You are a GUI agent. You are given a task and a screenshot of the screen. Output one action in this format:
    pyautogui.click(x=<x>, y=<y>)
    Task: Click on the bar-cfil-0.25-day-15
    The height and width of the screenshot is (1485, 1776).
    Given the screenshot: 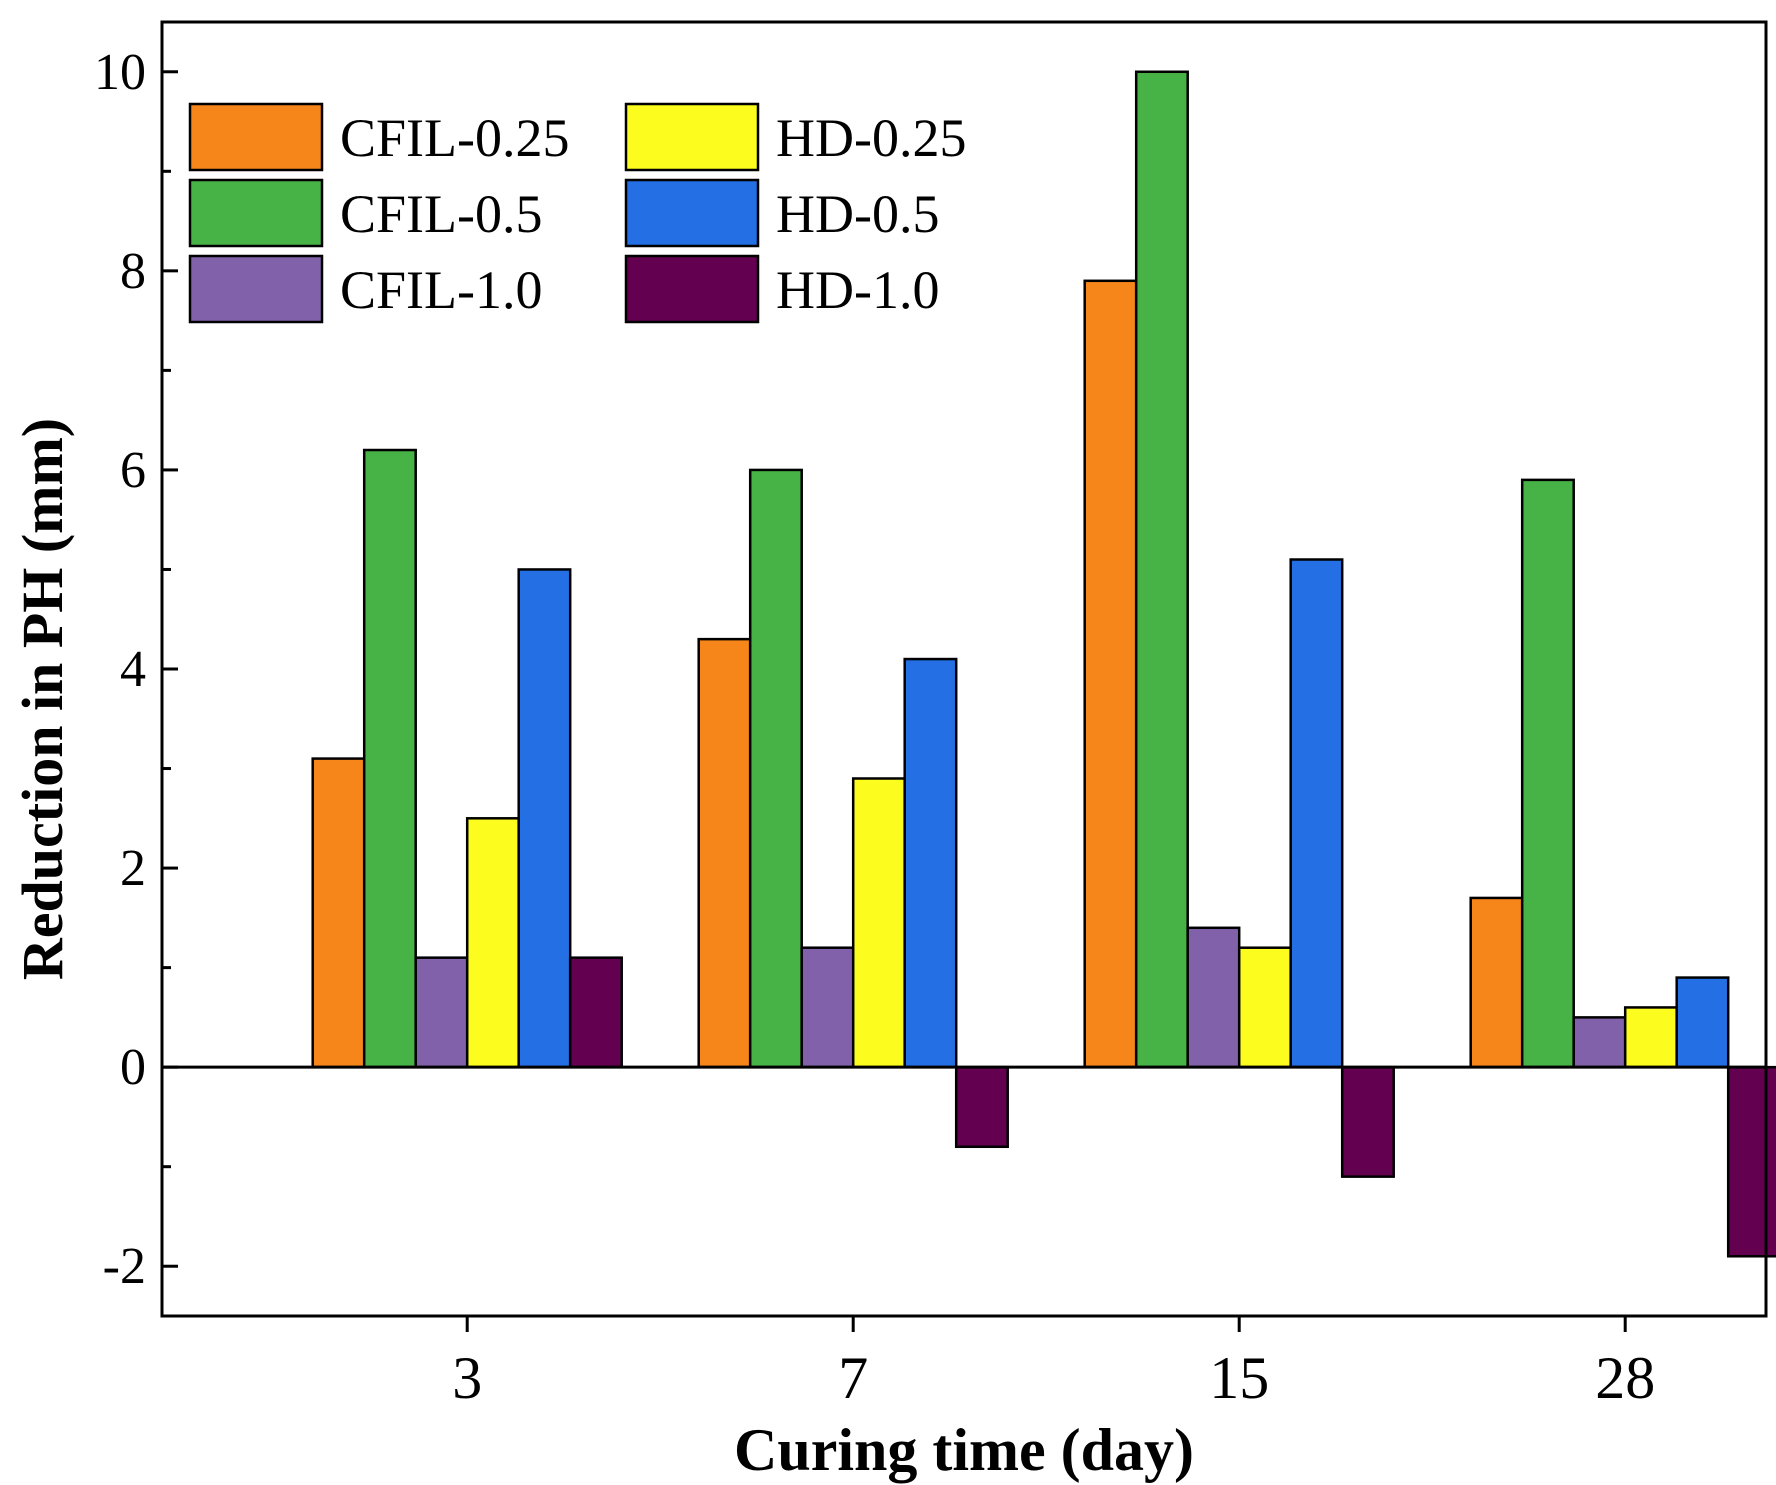 What is the action you would take?
    pyautogui.click(x=1110, y=674)
    